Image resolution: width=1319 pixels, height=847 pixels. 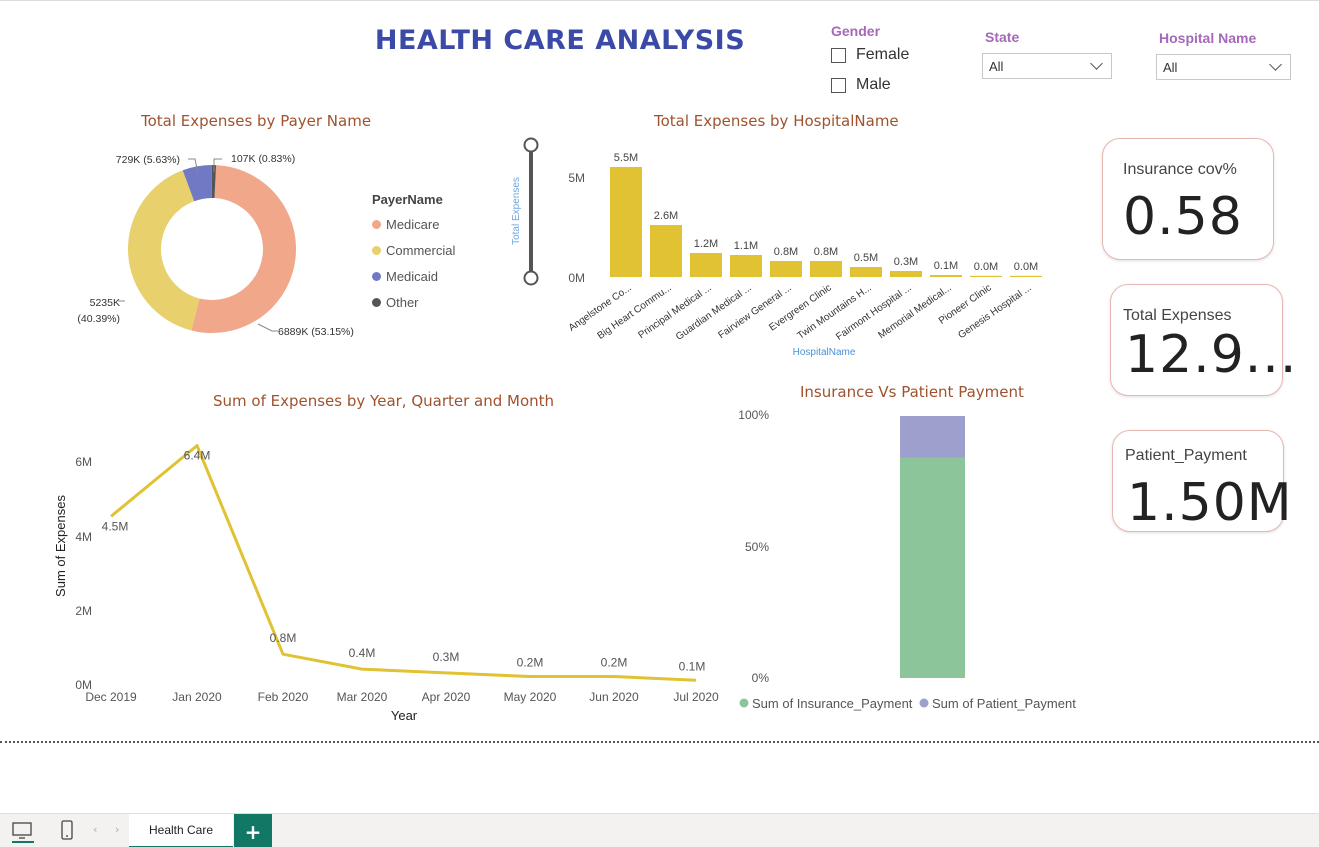 What do you see at coordinates (67, 831) in the screenshot?
I see `mobile-layout-icon` at bounding box center [67, 831].